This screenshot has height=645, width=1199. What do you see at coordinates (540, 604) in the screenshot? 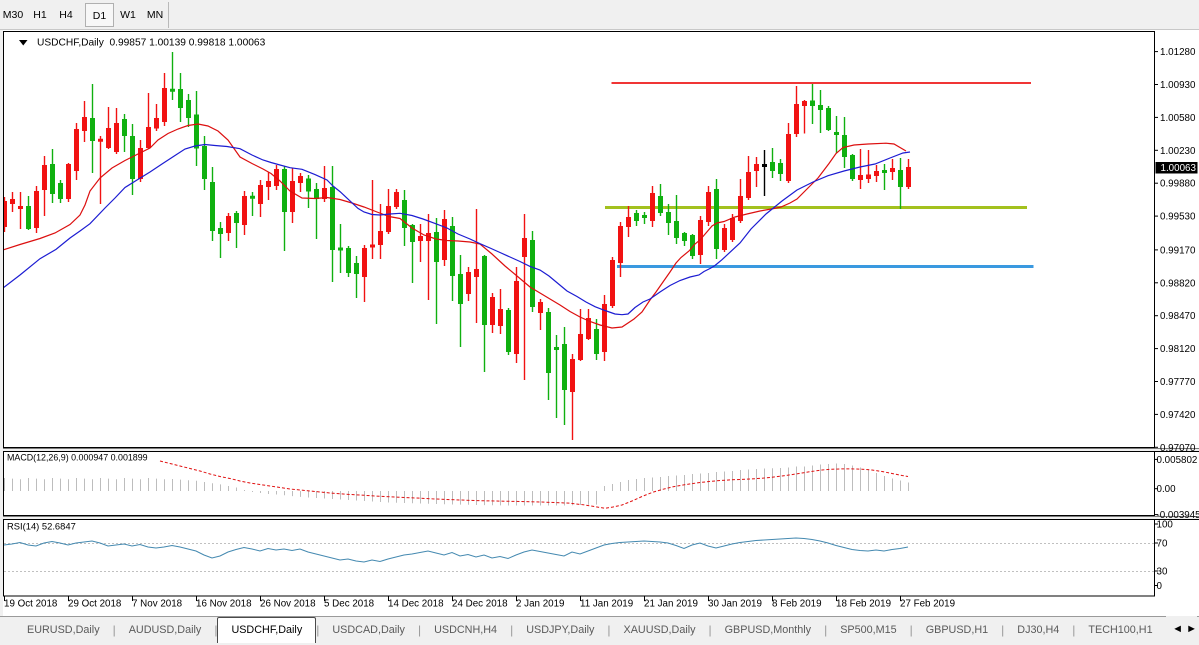
I see `svg-text: 2 Jan 2019` at bounding box center [540, 604].